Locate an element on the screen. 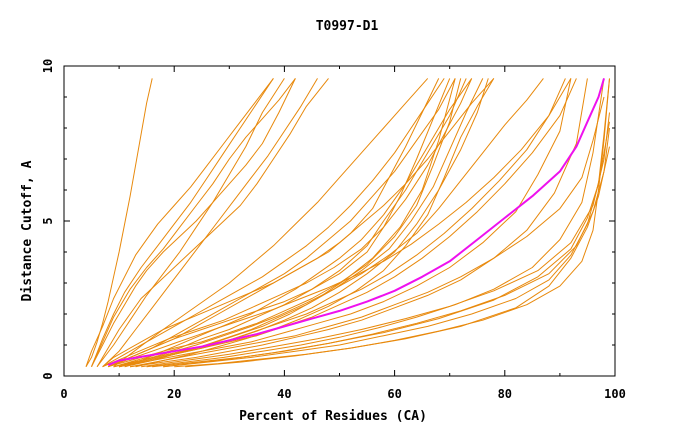 This screenshot has height=440, width=680. y-tick-label: 5 is located at coordinates (48, 220).